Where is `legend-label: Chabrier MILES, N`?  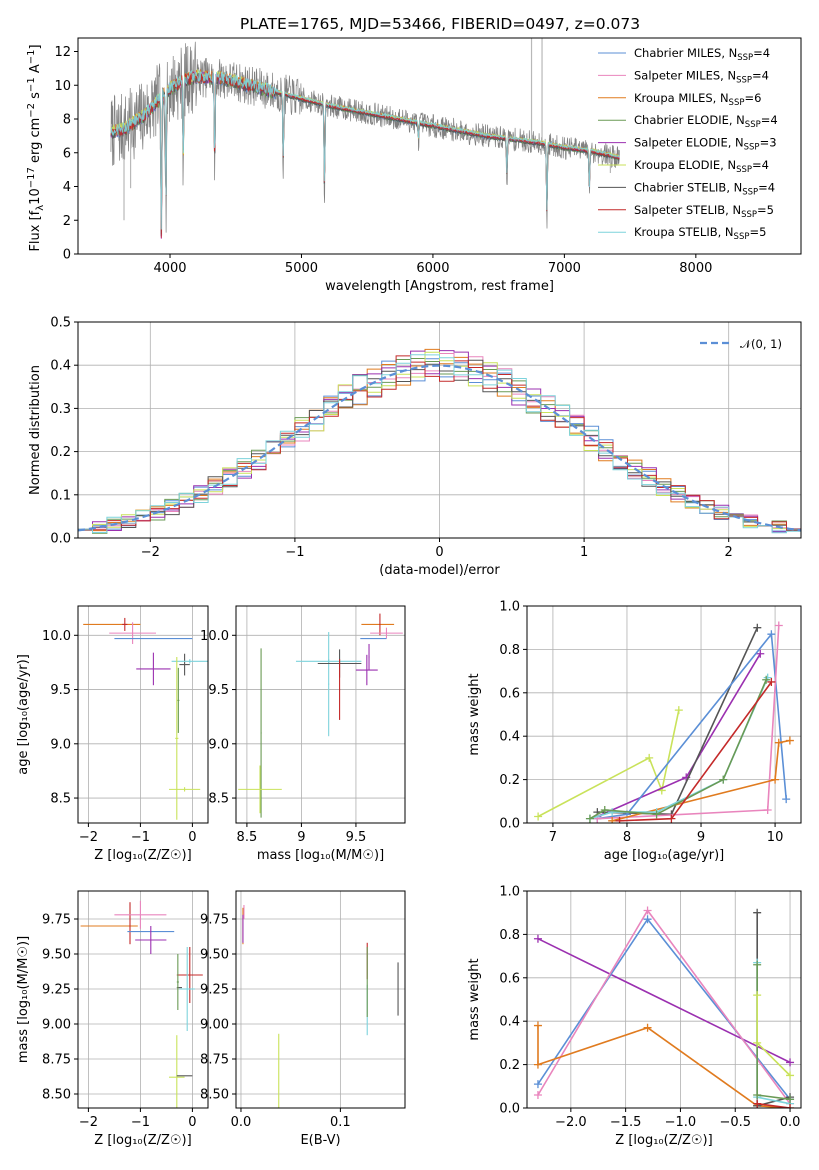 legend-label: Chabrier MILES, N is located at coordinates (685, 53).